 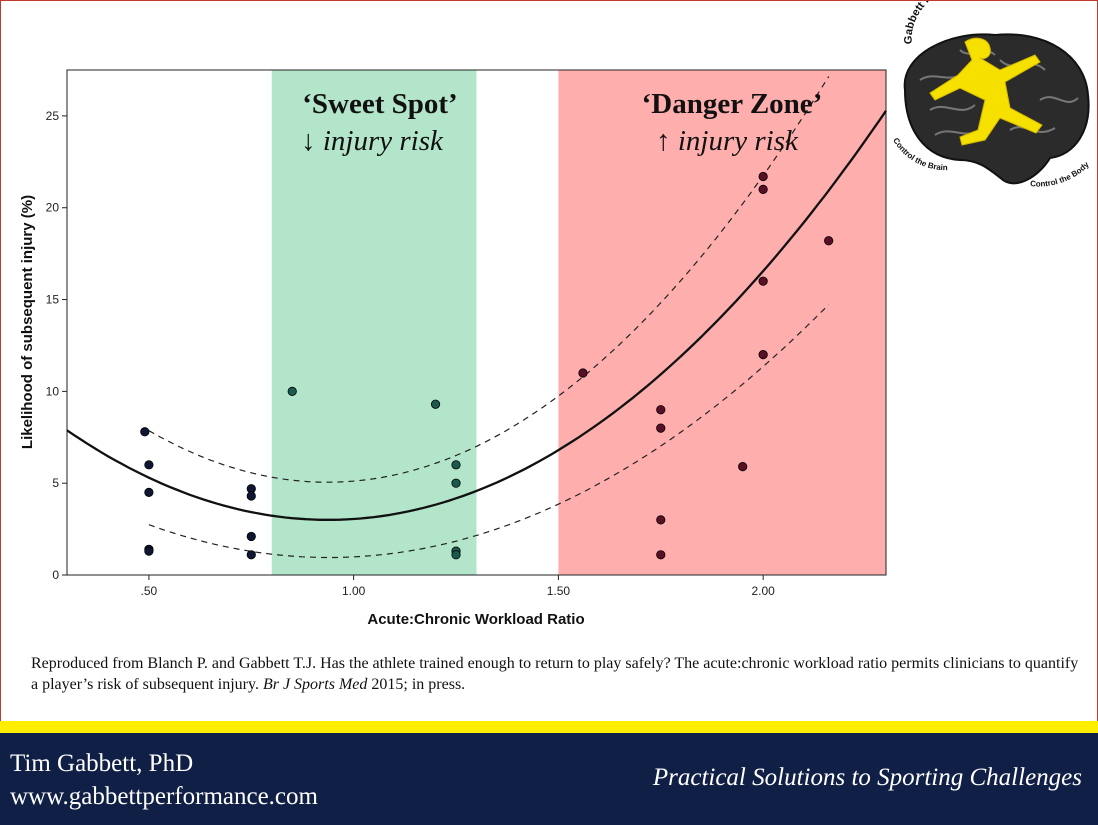 What do you see at coordinates (55, 483) in the screenshot?
I see `y-tick-label: 5` at bounding box center [55, 483].